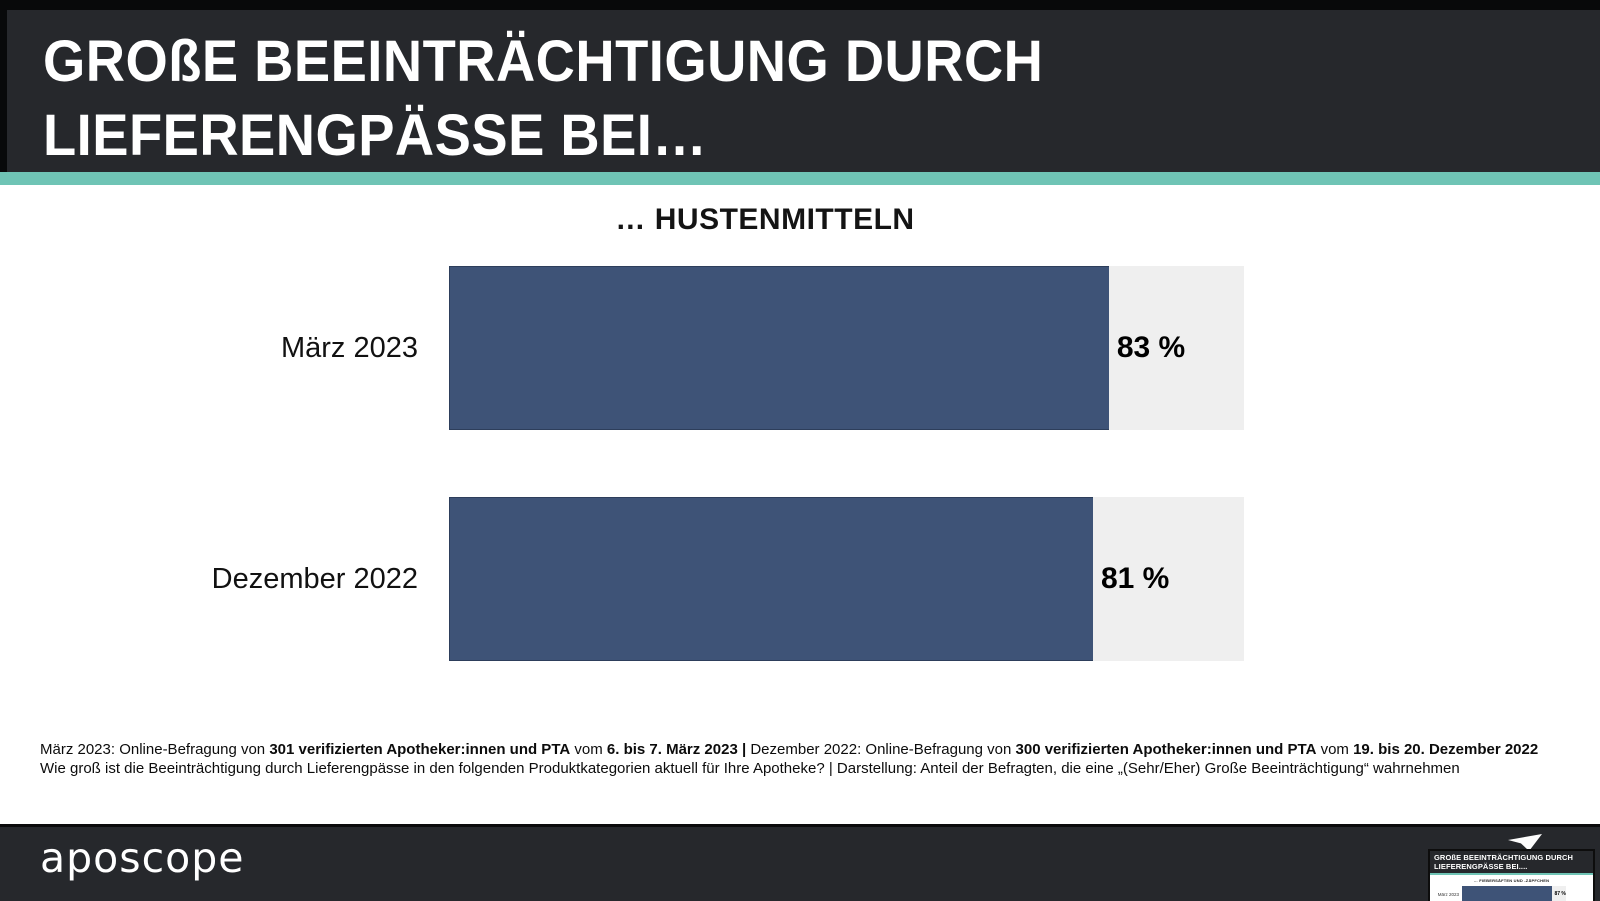 This screenshot has width=1600, height=901. I want to click on thumbnail-chart-title: … FIEBERSÄFTEN UND -ZÄPFCHEN, so click(1511, 880).